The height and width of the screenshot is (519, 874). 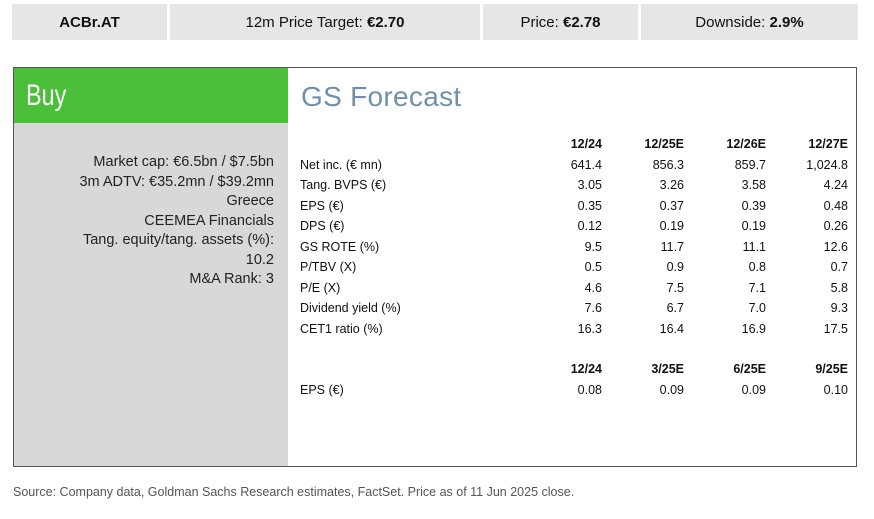 I want to click on cell-value: 856.3, so click(x=668, y=164).